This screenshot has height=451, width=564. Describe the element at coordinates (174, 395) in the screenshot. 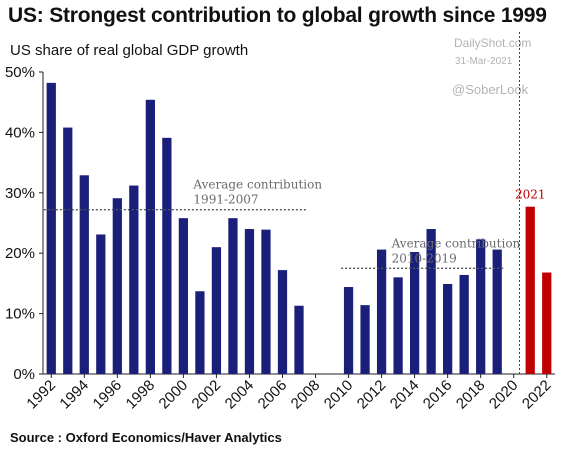

I see `x-tick-label: 2000` at that location.